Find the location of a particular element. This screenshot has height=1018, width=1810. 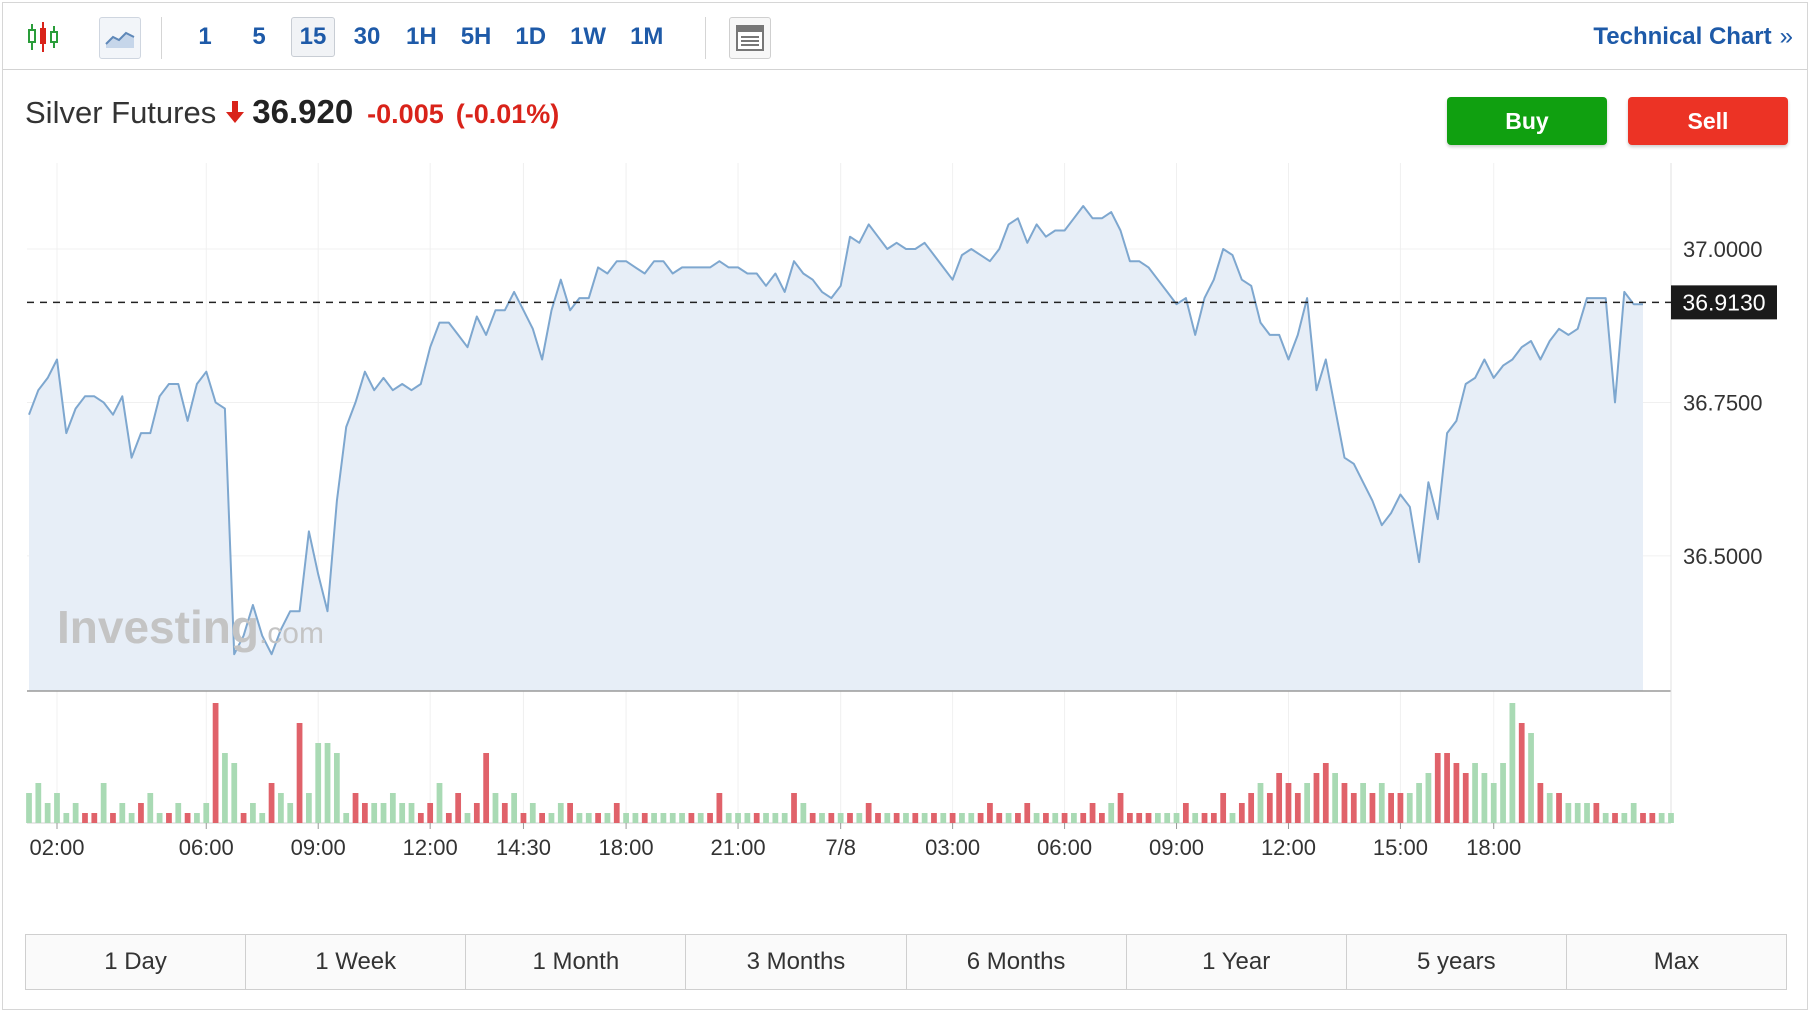

range-1-month: 1 Month is located at coordinates (576, 962).